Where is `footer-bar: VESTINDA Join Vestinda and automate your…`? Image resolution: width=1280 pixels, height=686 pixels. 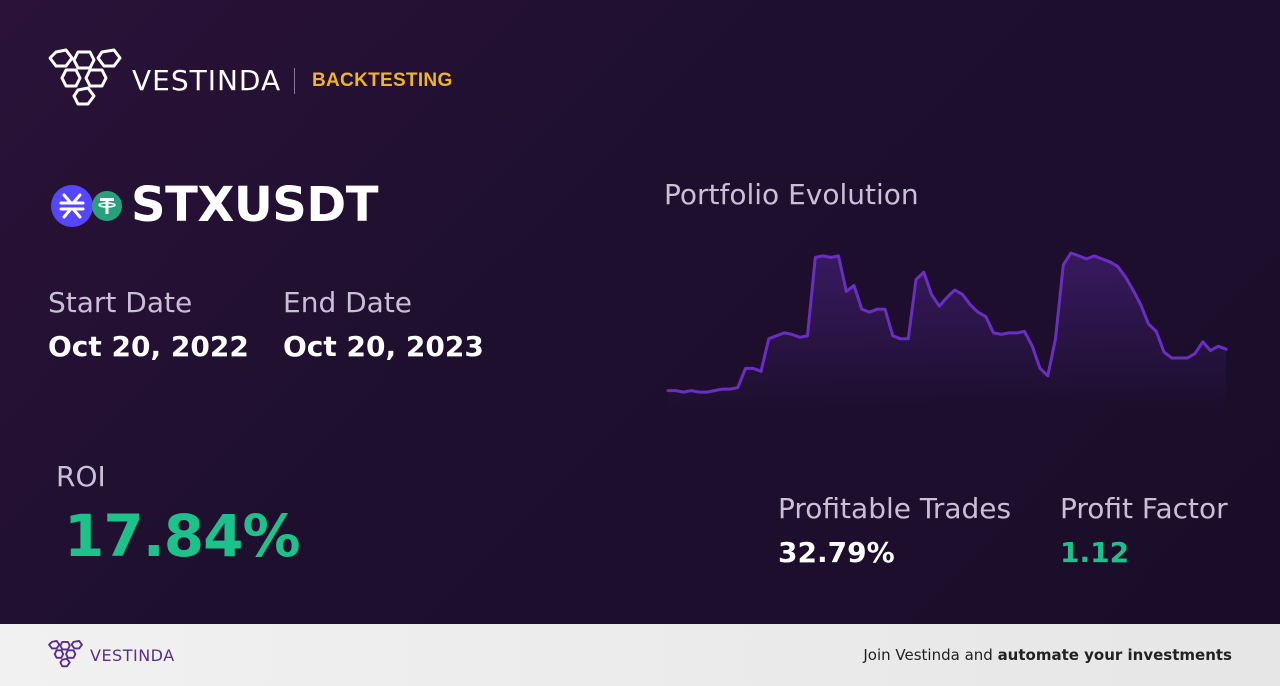 footer-bar: VESTINDA Join Vestinda and automate your… is located at coordinates (640, 655).